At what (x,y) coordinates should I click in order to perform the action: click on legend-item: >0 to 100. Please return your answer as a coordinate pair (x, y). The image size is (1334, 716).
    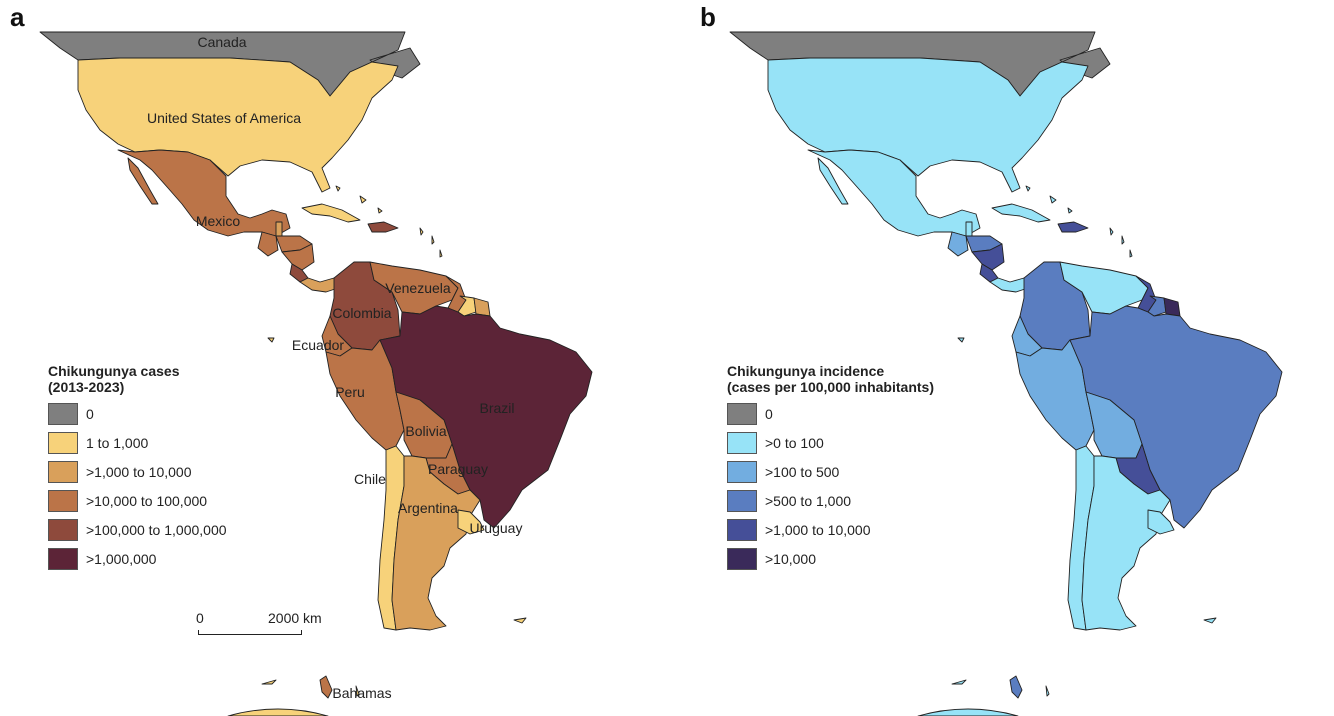
    Looking at the image, I should click on (830, 442).